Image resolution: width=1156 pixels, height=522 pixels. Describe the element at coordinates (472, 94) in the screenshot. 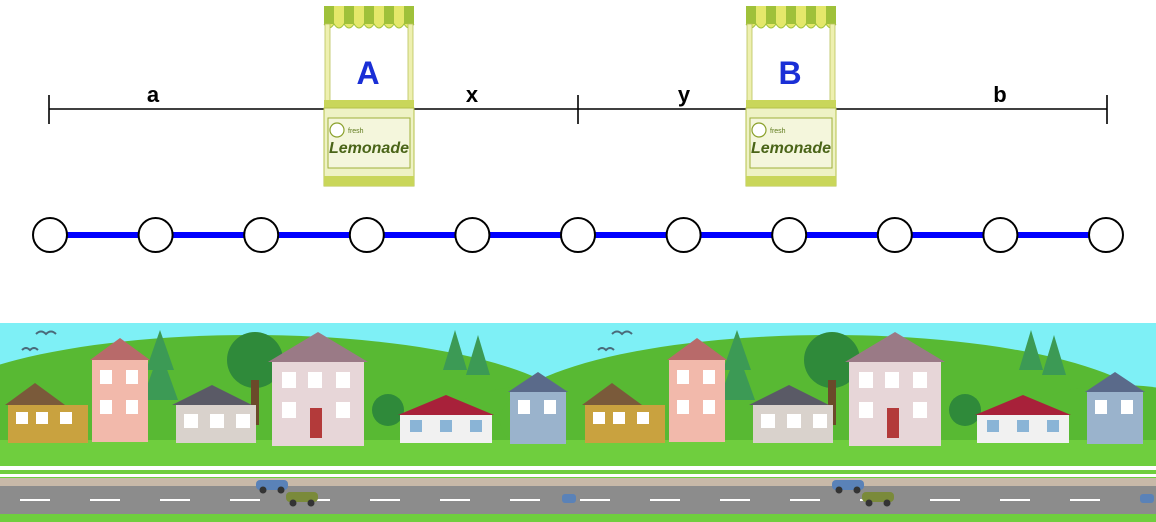

I see `measure-label-x: x` at that location.